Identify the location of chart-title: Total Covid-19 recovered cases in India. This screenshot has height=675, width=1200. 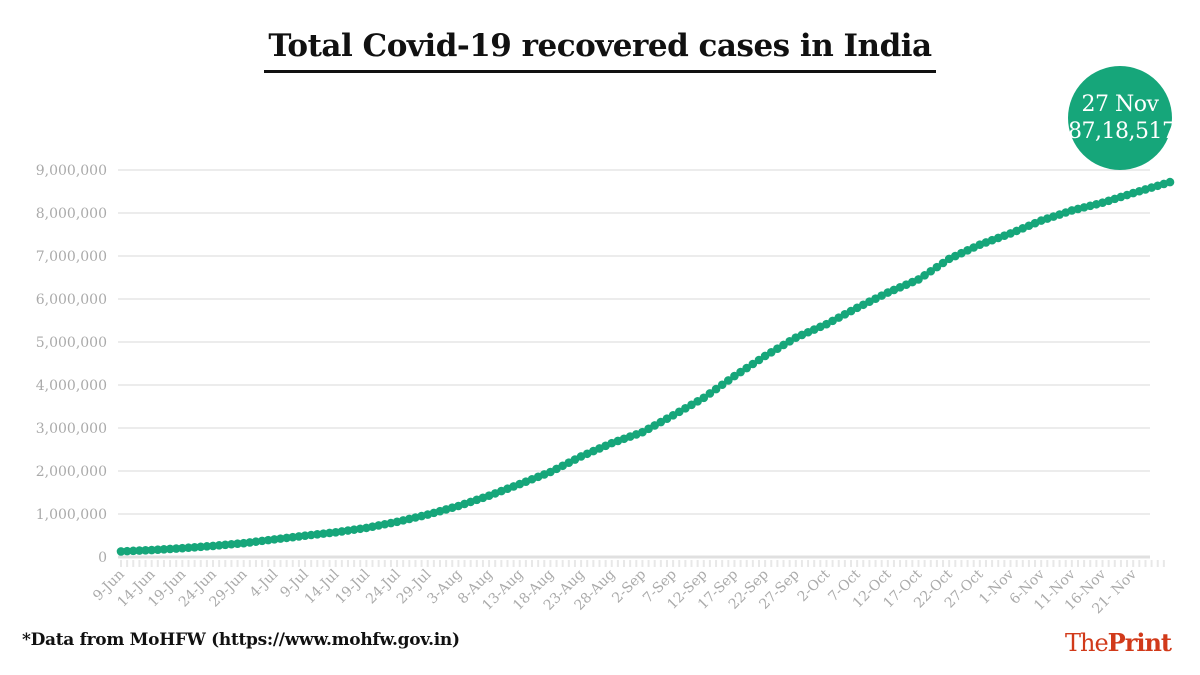
(600, 50).